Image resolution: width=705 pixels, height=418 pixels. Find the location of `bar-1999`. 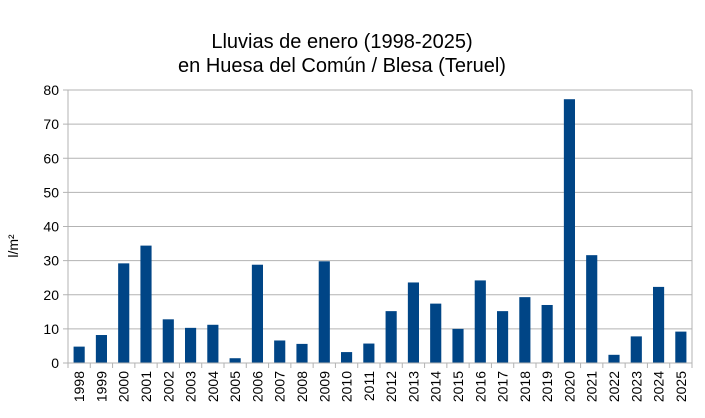

bar-1999 is located at coordinates (101, 349).